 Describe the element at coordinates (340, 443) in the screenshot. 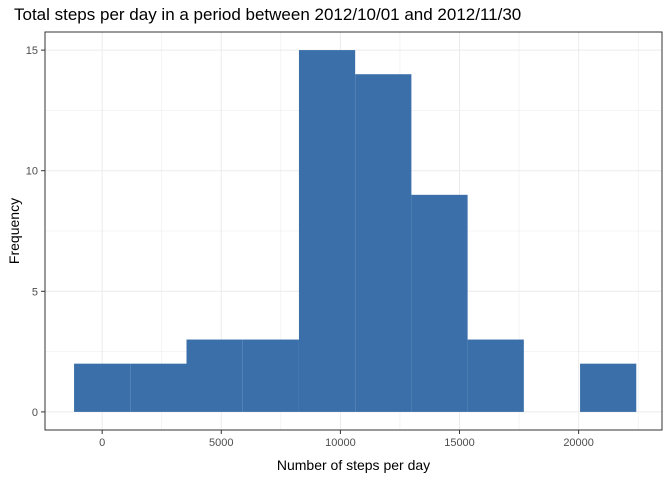

I see `x-tick-label: 10000` at that location.